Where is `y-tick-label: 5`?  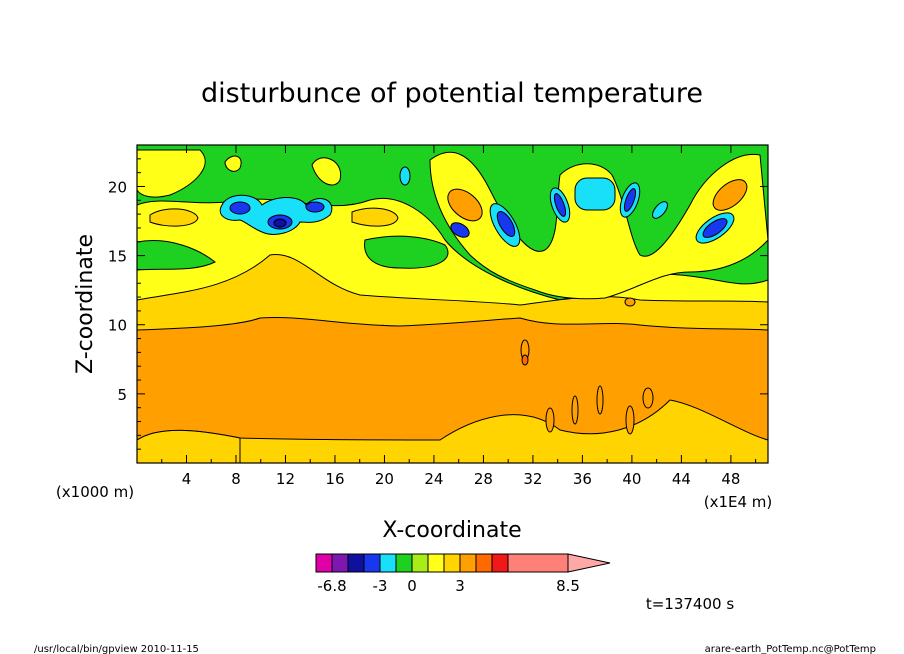 y-tick-label: 5 is located at coordinates (122, 395).